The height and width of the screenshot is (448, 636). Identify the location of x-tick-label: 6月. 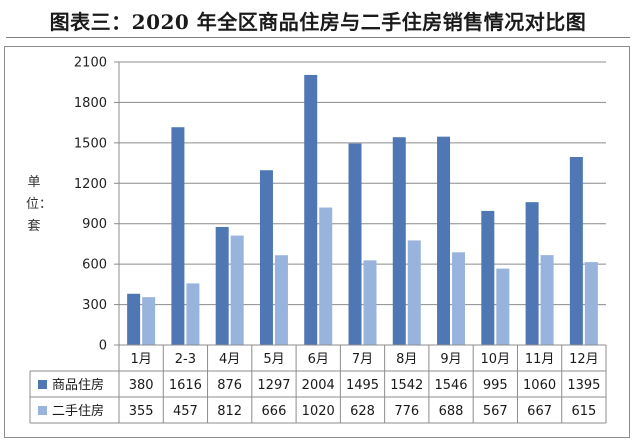
(318, 359).